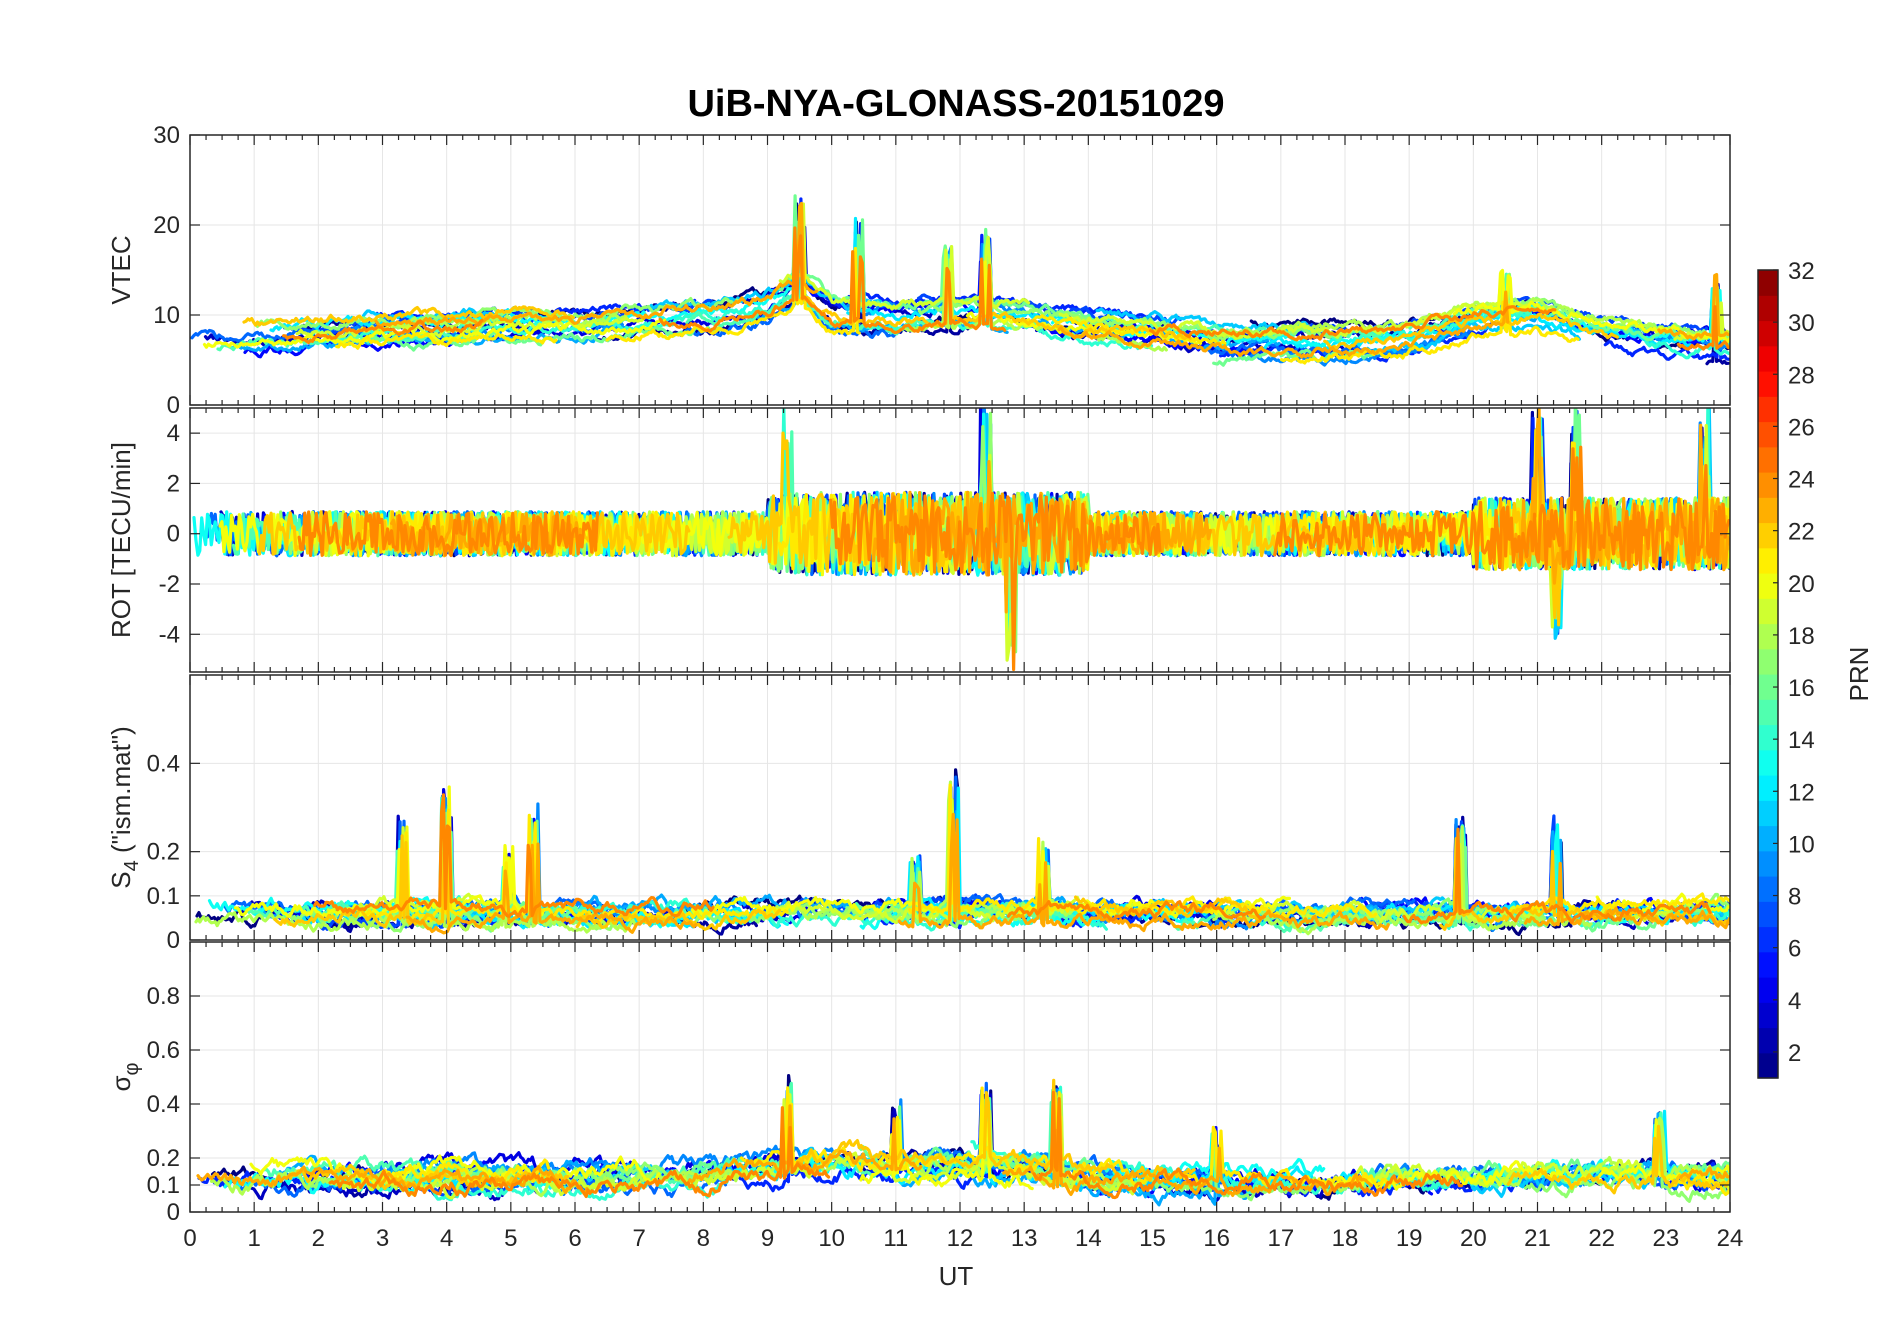 Image resolution: width=1902 pixels, height=1330 pixels. Describe the element at coordinates (163, 1104) in the screenshot. I see `y-tick-label: 0.4` at that location.